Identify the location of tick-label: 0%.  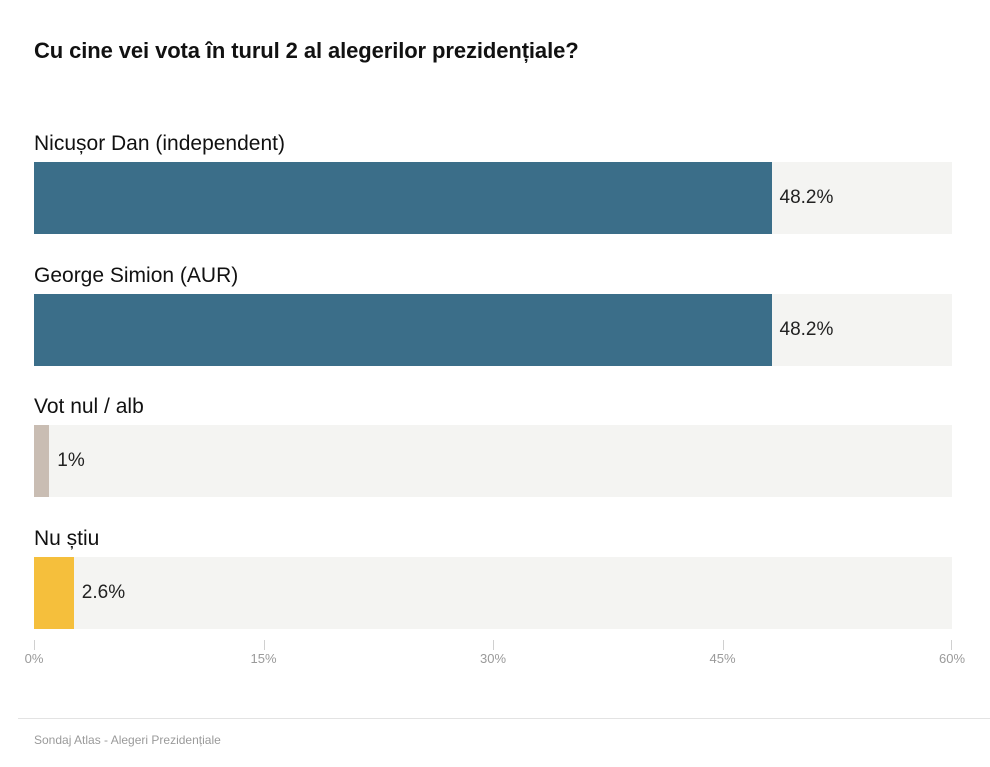
(34, 658).